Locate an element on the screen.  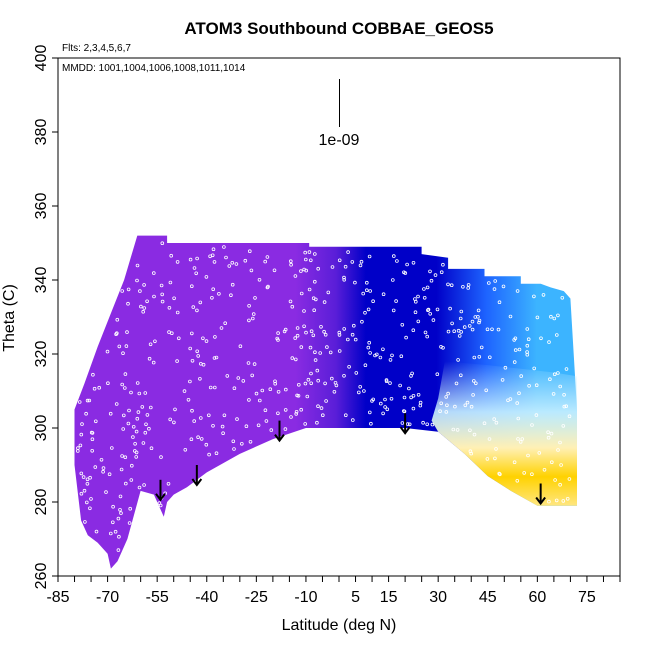
x-tick-label: -40 is located at coordinates (206, 597).